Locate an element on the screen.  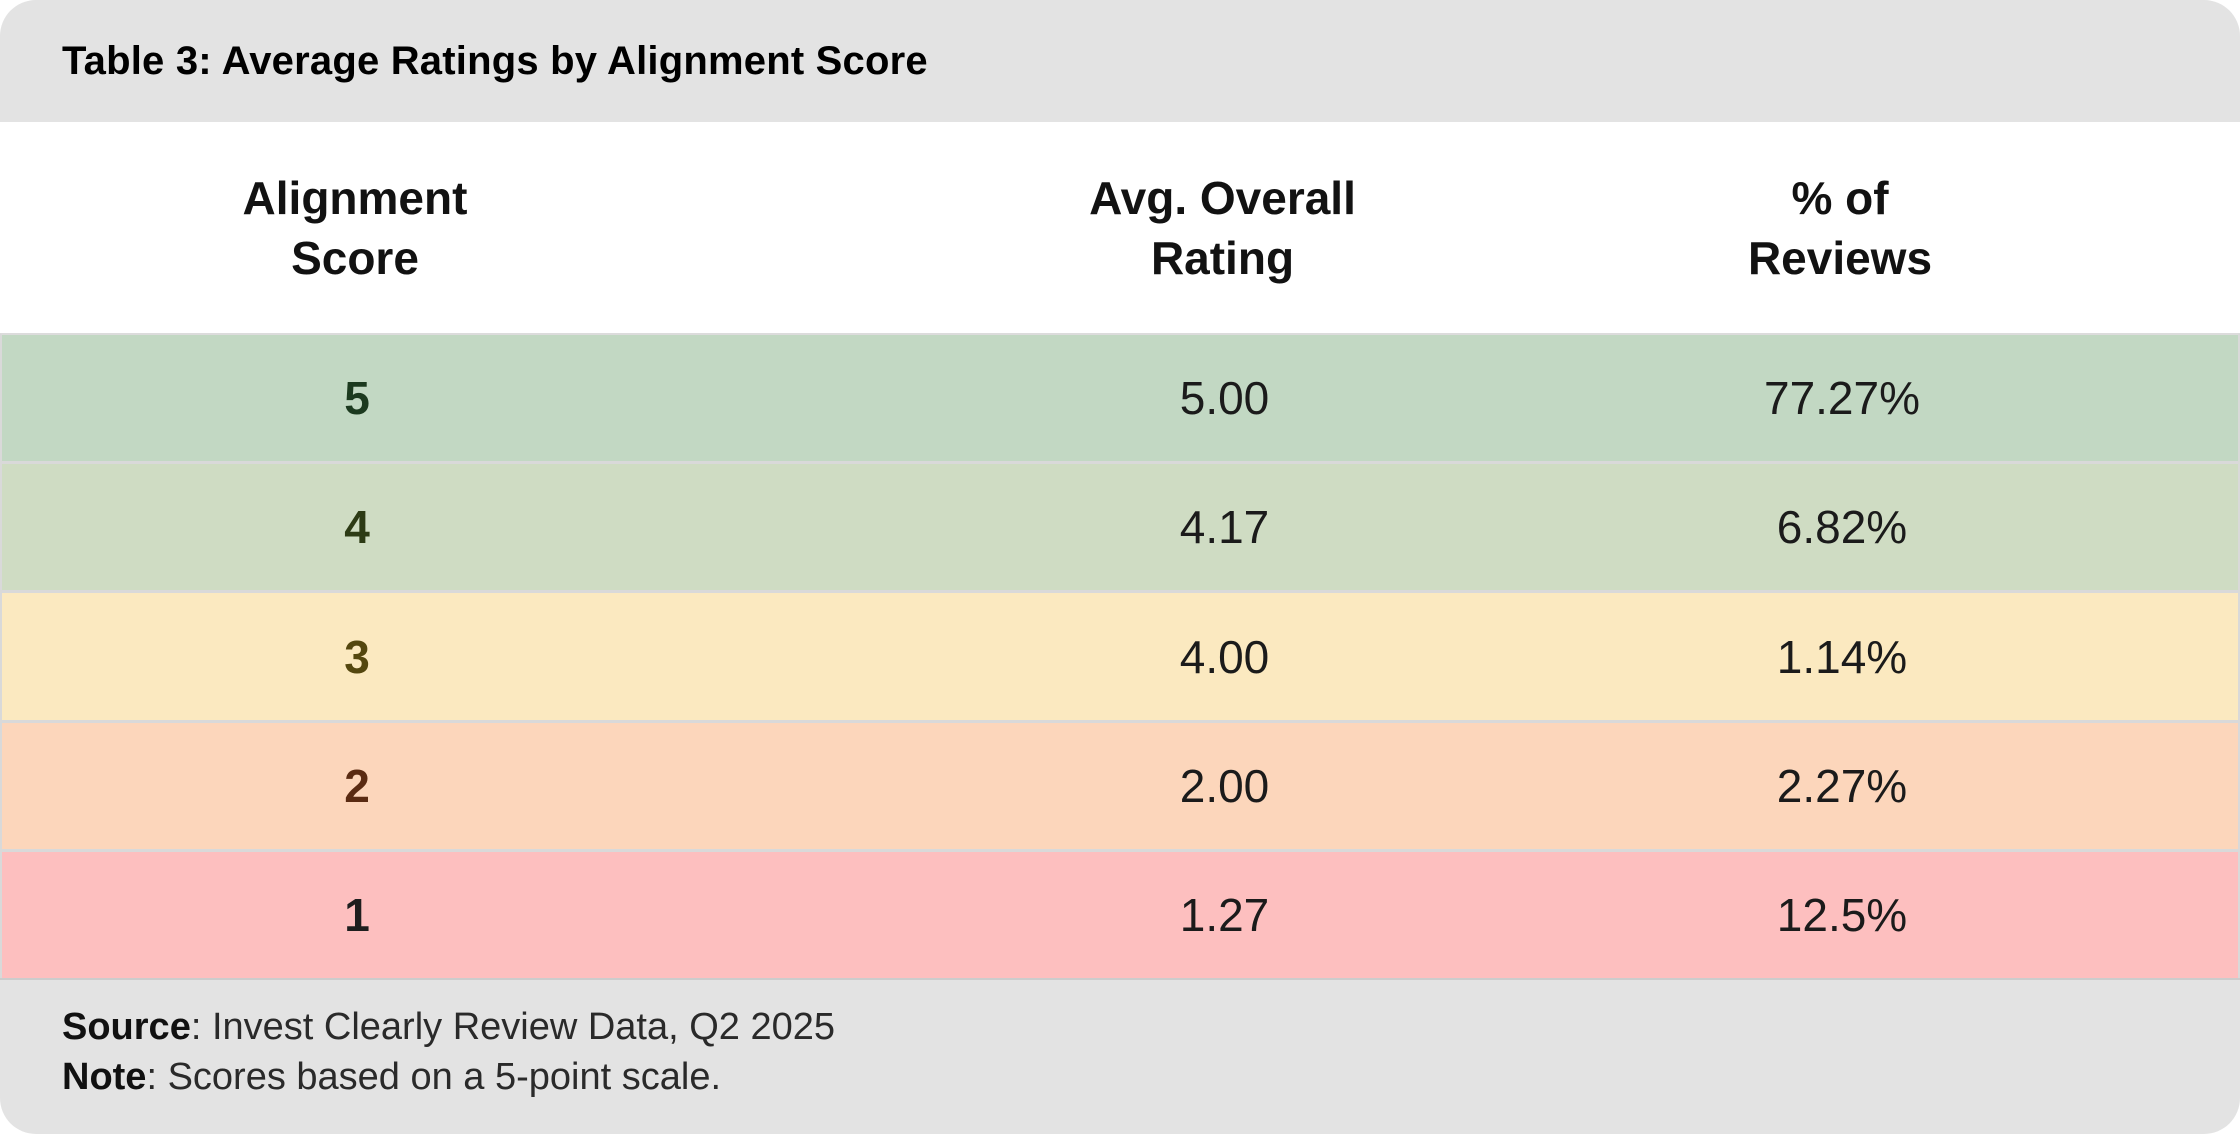
score-cell: 5 is located at coordinates (357, 398).